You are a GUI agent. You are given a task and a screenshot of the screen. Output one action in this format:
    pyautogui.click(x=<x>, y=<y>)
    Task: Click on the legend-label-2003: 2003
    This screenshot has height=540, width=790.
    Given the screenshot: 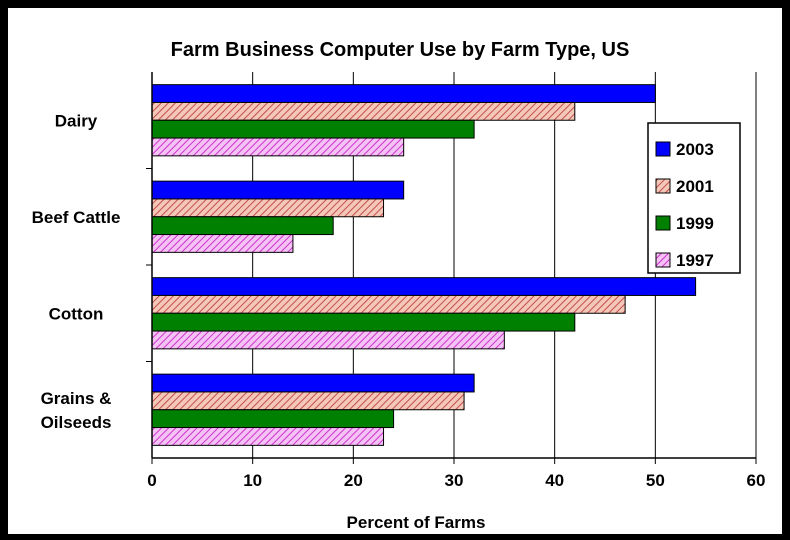 What is the action you would take?
    pyautogui.click(x=695, y=149)
    